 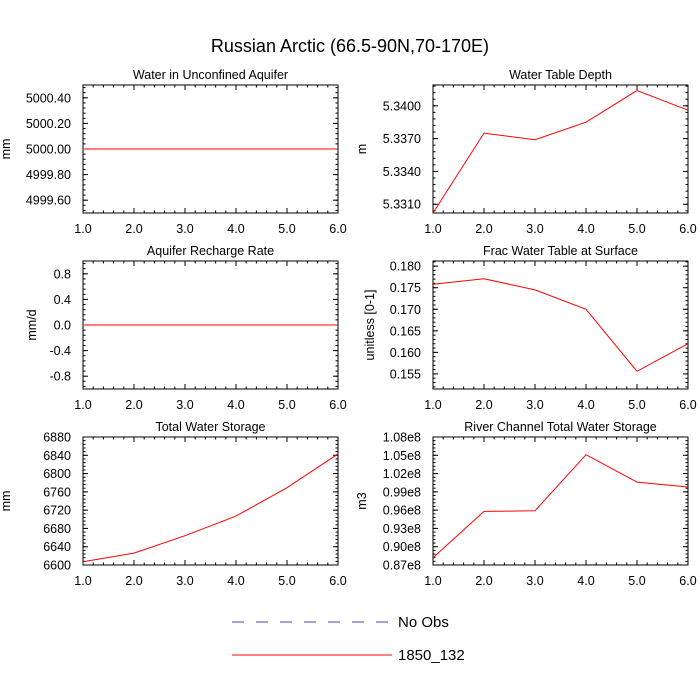 I want to click on y-tick-label: -0.8, so click(x=60, y=377).